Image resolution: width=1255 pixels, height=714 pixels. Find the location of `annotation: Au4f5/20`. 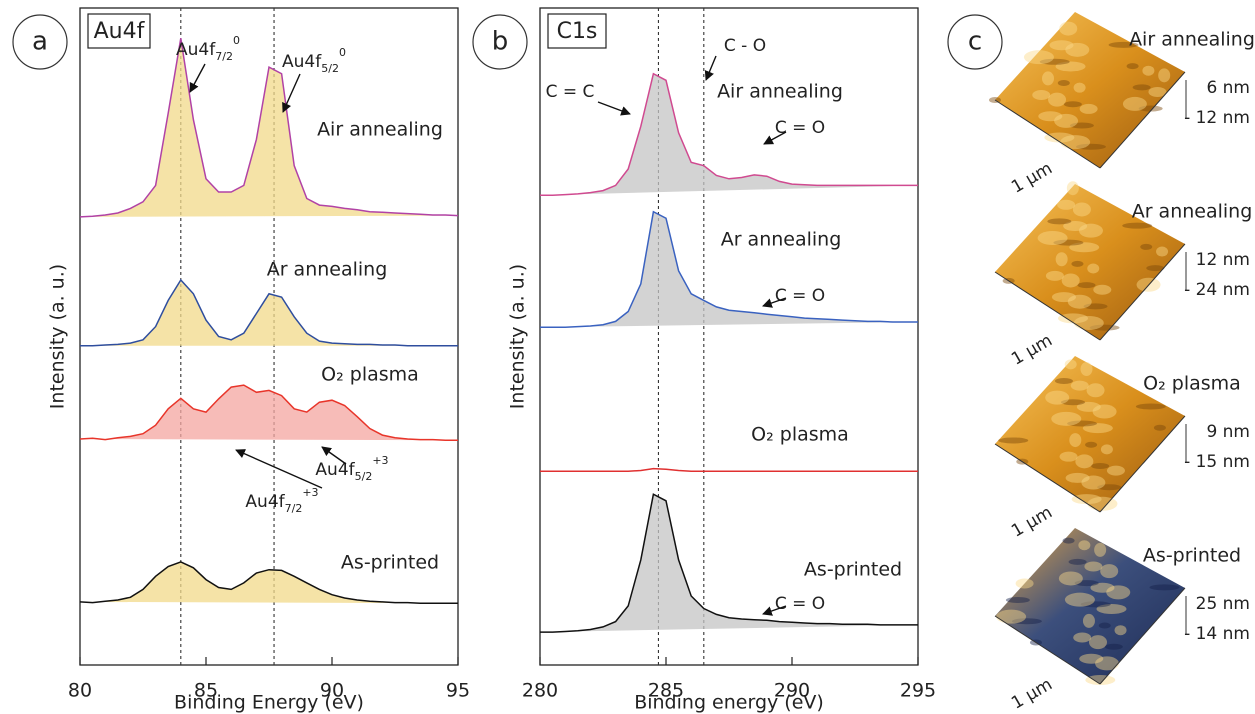

annotation: Au4f5/20 is located at coordinates (314, 60).